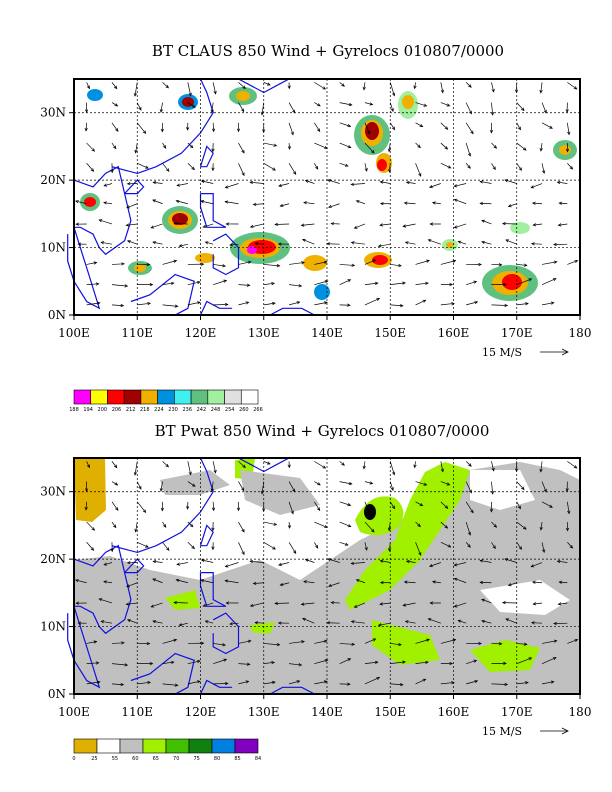 This screenshot has width=612, height=792. I want to click on x-tick-label: 120E, so click(201, 333).